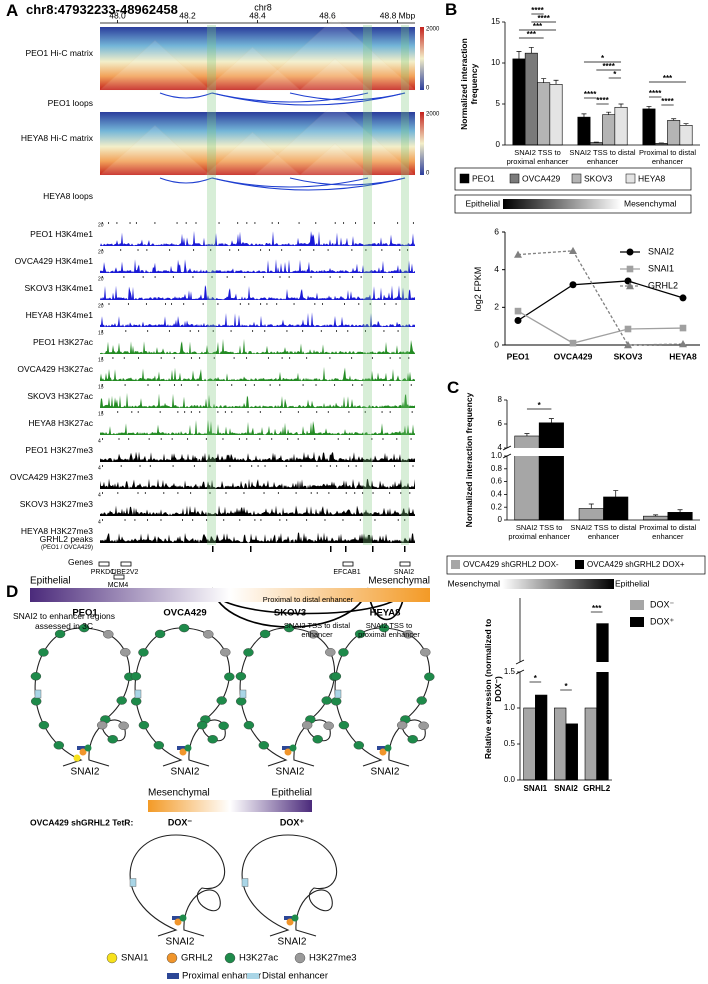 This screenshot has height=984, width=708. I want to click on error-bar, so click(656, 515).